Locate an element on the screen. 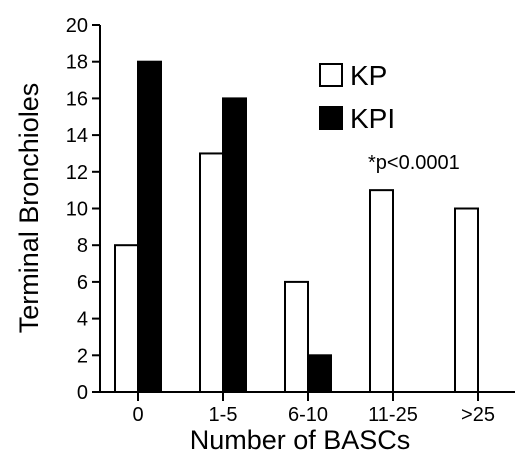  legend: KP KPI is located at coordinates (357, 97).